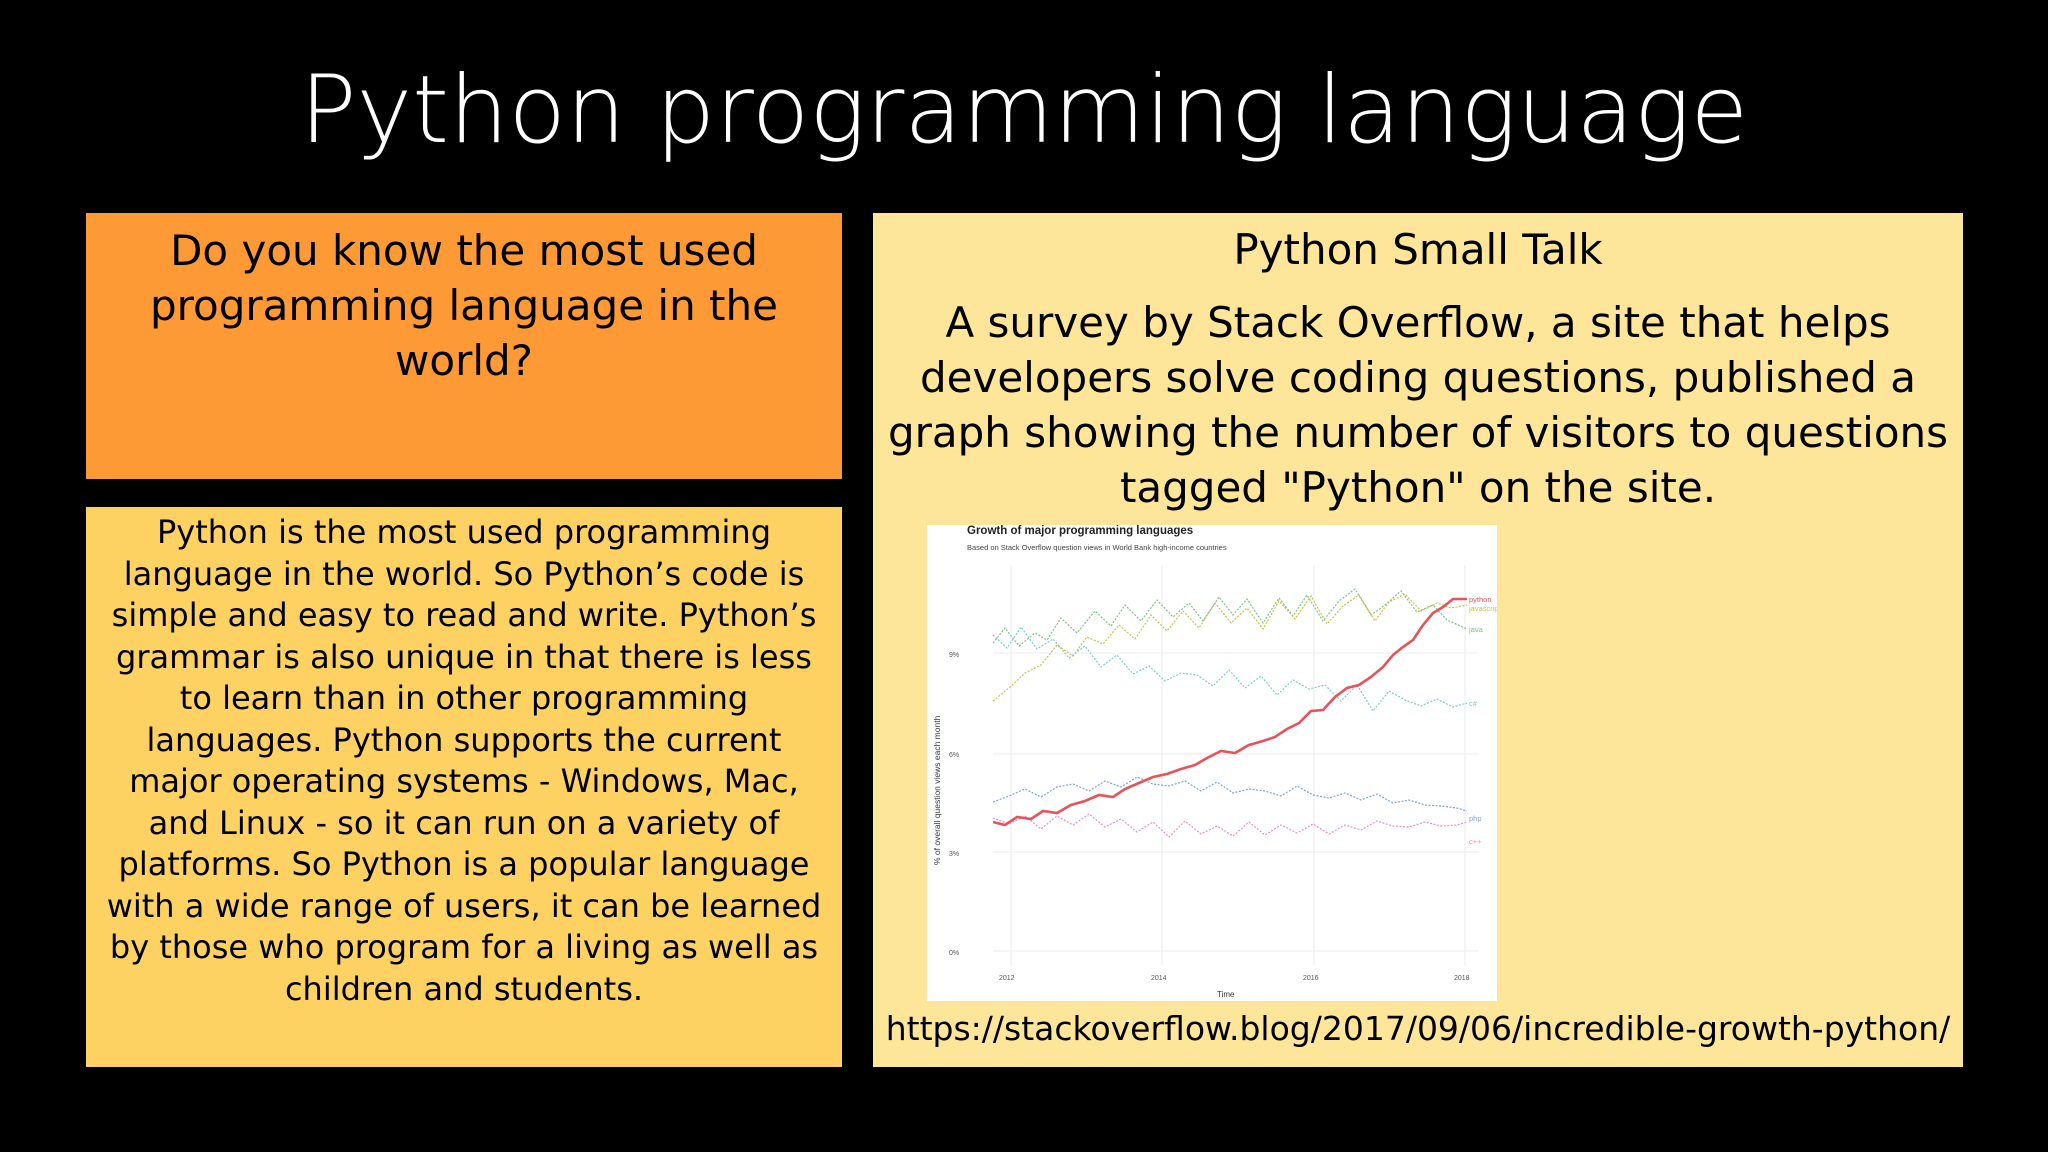  I want to click on y-tick-label: 3%, so click(954, 854).